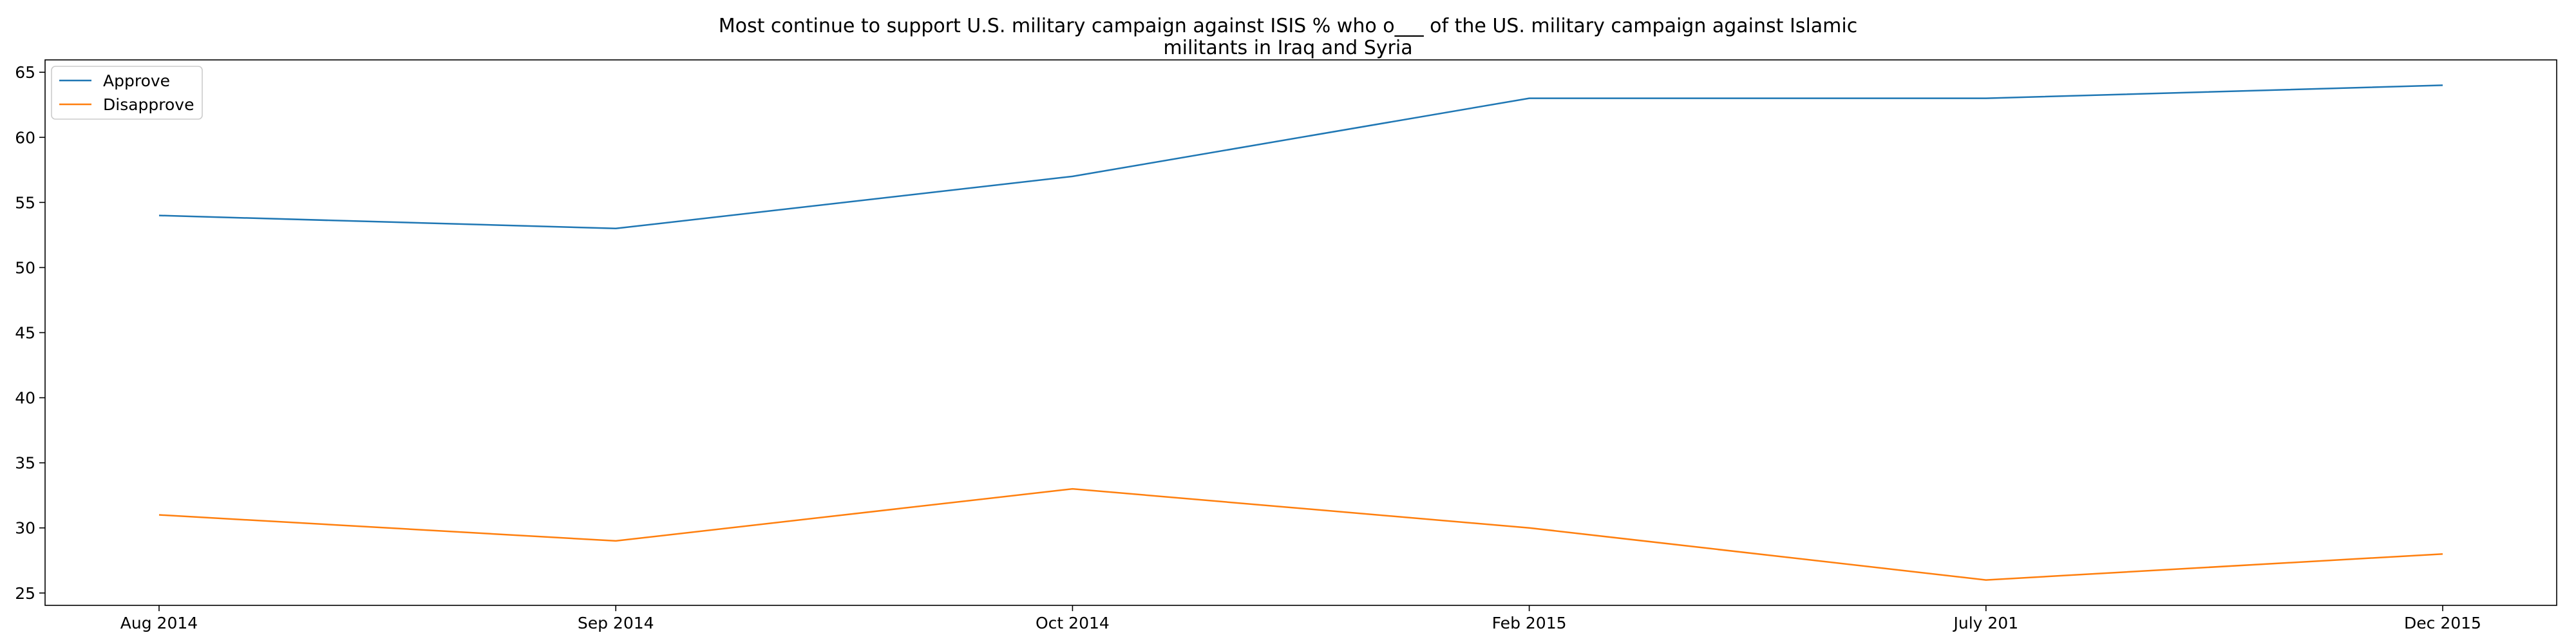 The image size is (2576, 644). Describe the element at coordinates (25, 463) in the screenshot. I see `y-tick-label: 35` at that location.